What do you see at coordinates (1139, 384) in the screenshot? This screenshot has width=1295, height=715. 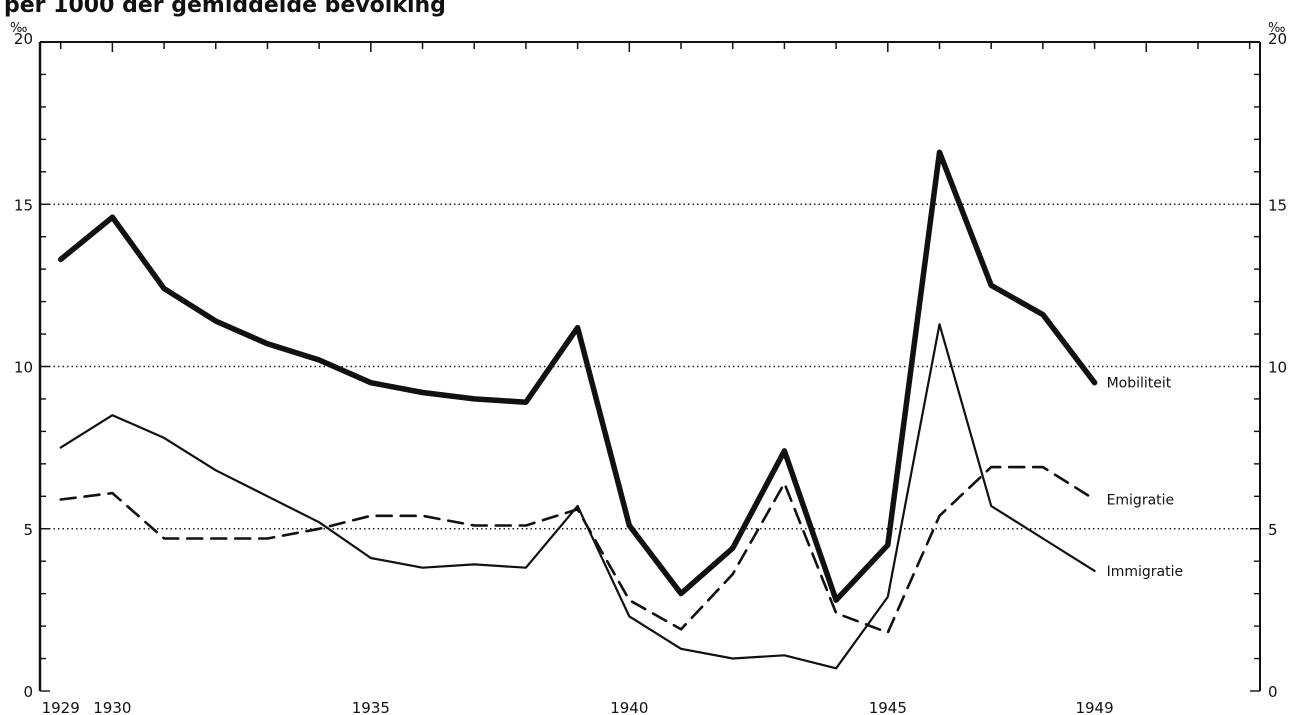 I see `series-label-mobiliteit: Mobiliteit` at bounding box center [1139, 384].